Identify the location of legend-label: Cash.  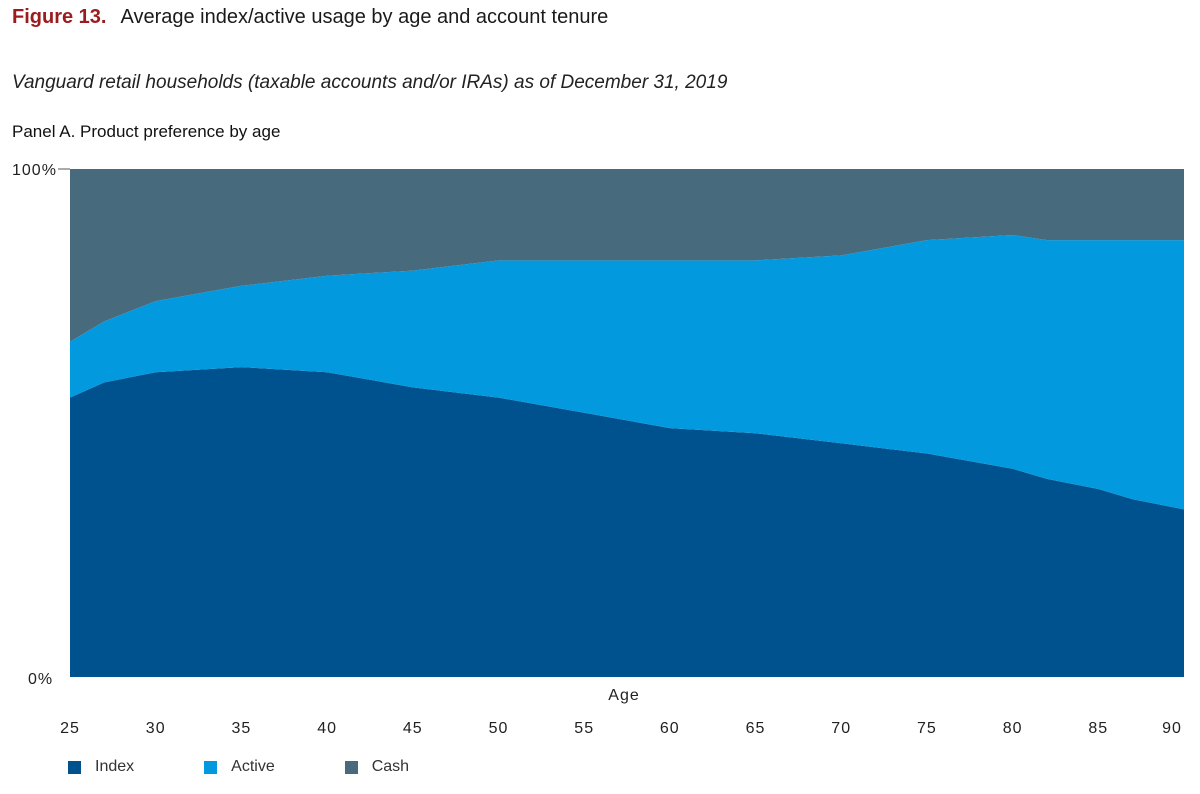
(390, 766).